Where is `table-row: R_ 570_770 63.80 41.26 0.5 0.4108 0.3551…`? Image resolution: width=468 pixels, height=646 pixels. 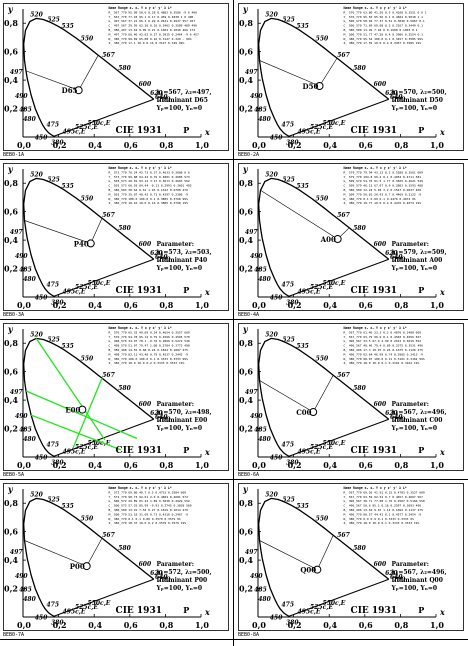
table-row: R_ 570_770 63.80 41.26 0.5 0.4108 0.3551… is located at coordinates (384, 12).